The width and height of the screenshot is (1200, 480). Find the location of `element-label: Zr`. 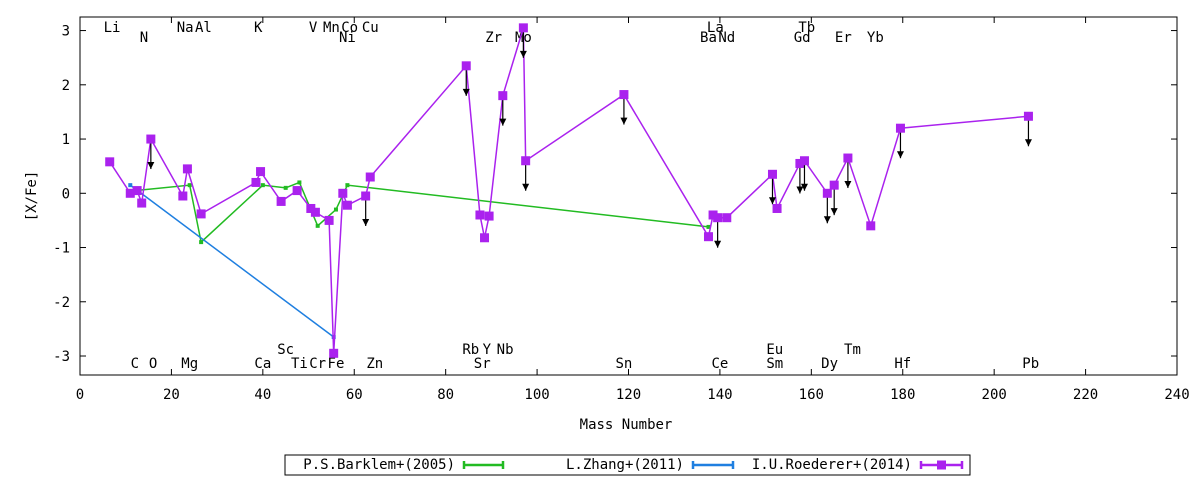

element-label: Zr is located at coordinates (493, 38).